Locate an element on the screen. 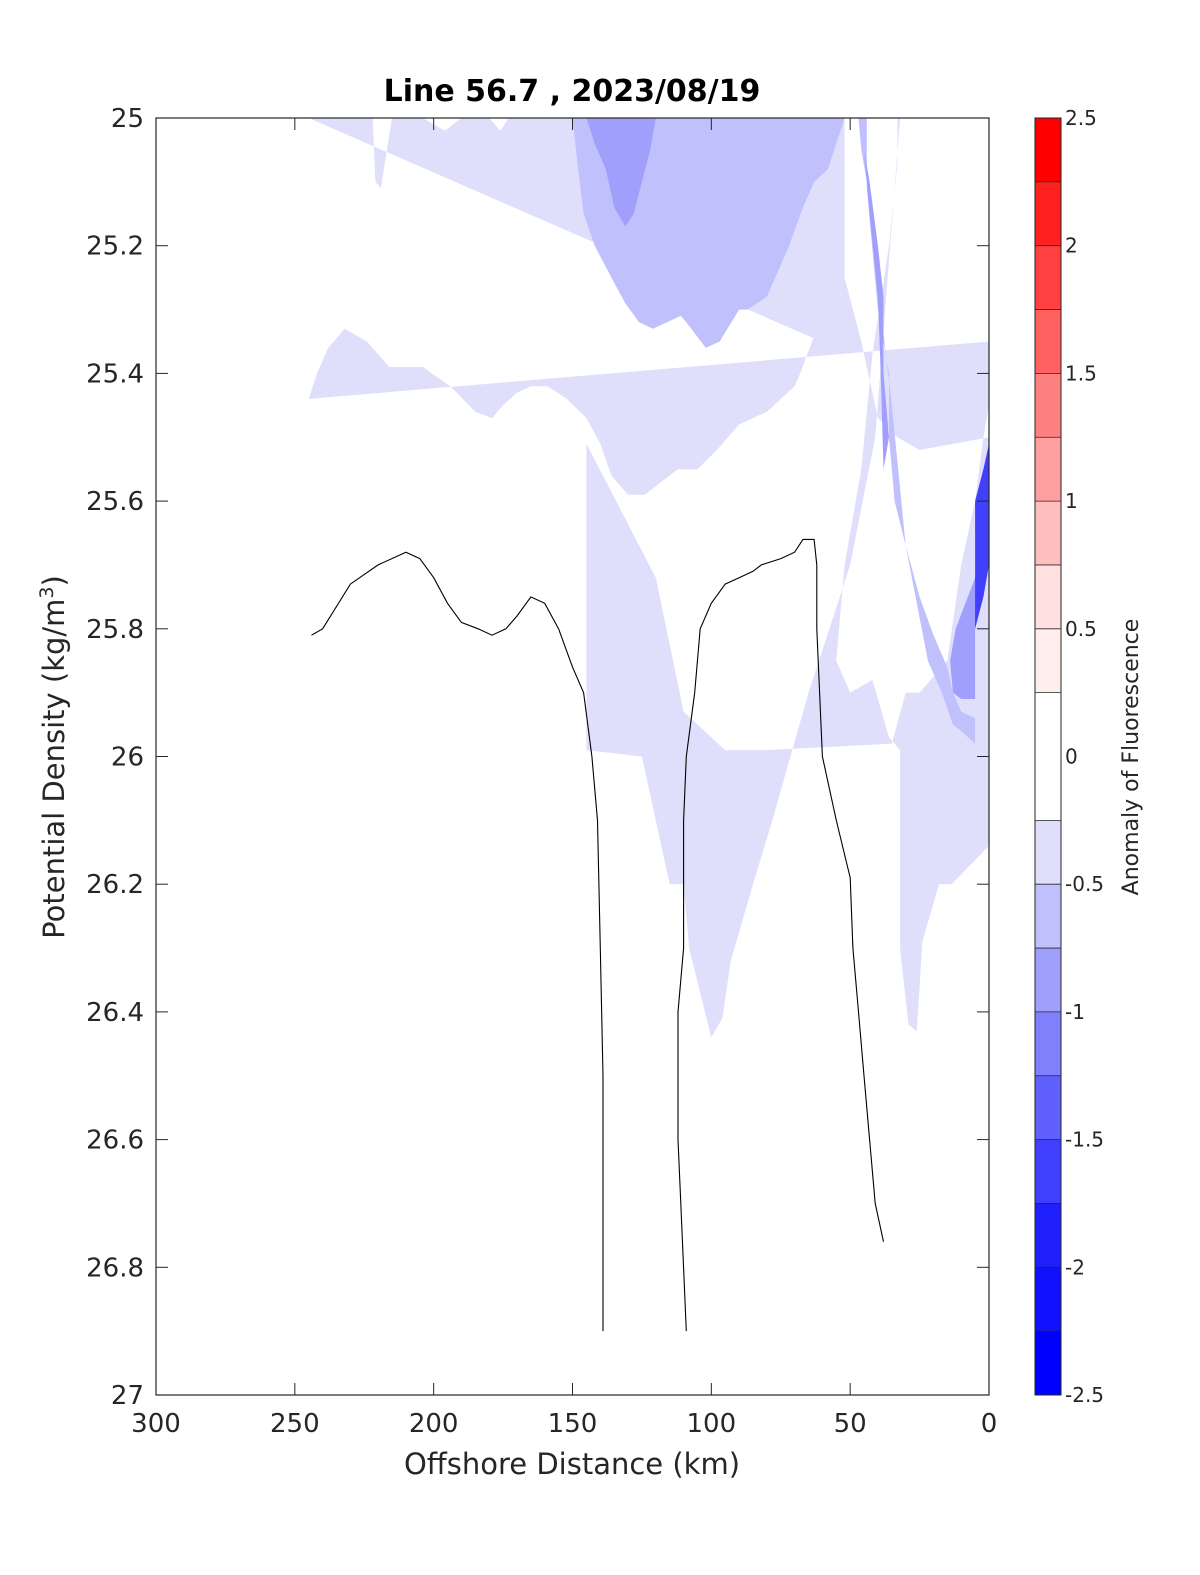  y-axis-label-superscript: 3 is located at coordinates (47, 592).